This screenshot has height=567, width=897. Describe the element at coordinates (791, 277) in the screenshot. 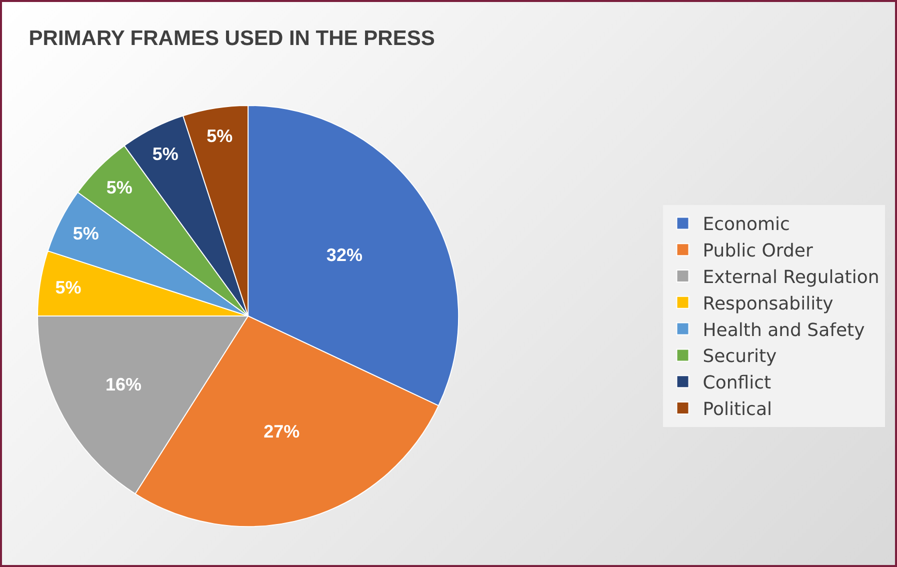

I see `legend-label: External Regulation` at that location.